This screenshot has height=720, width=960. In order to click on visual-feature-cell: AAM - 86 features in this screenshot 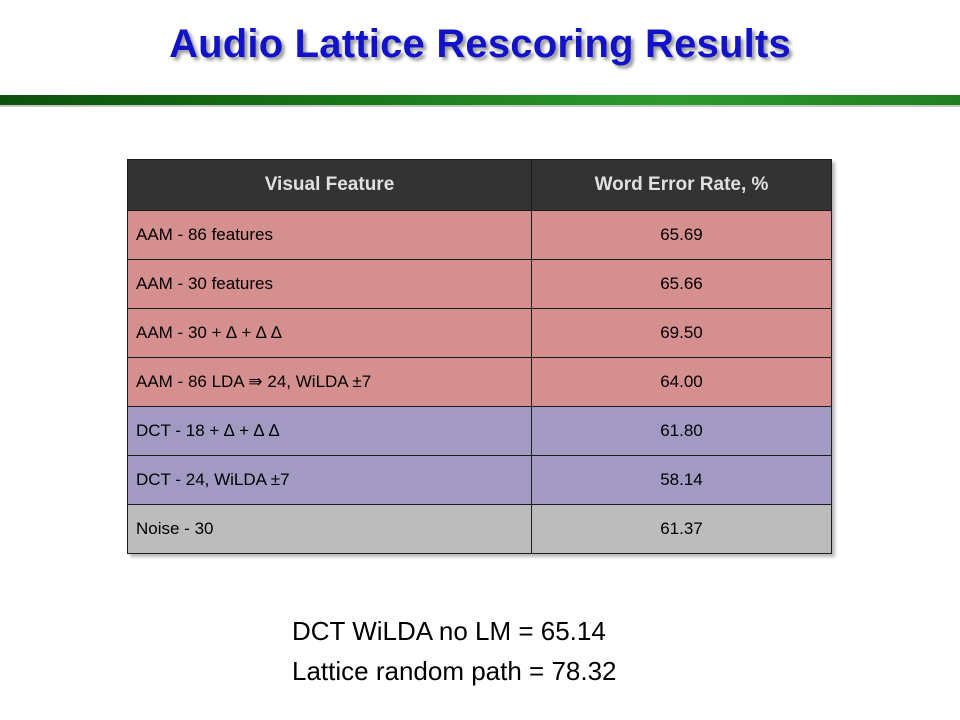, I will do `click(329, 235)`.